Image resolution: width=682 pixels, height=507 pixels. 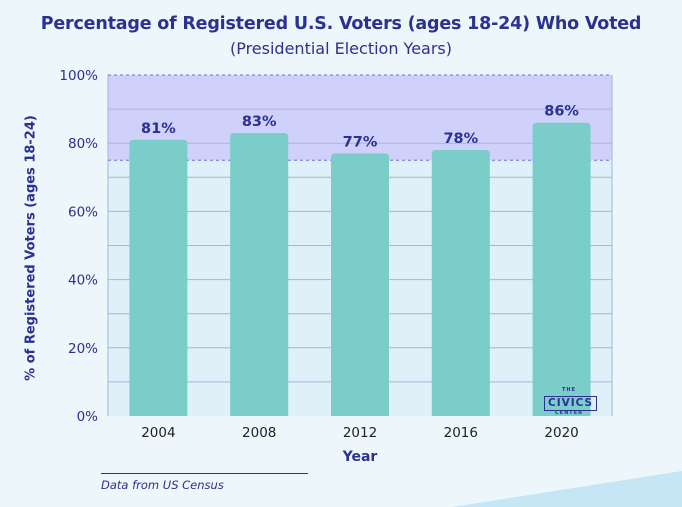 I want to click on logo-text-bottom: CENTER, so click(x=569, y=412).